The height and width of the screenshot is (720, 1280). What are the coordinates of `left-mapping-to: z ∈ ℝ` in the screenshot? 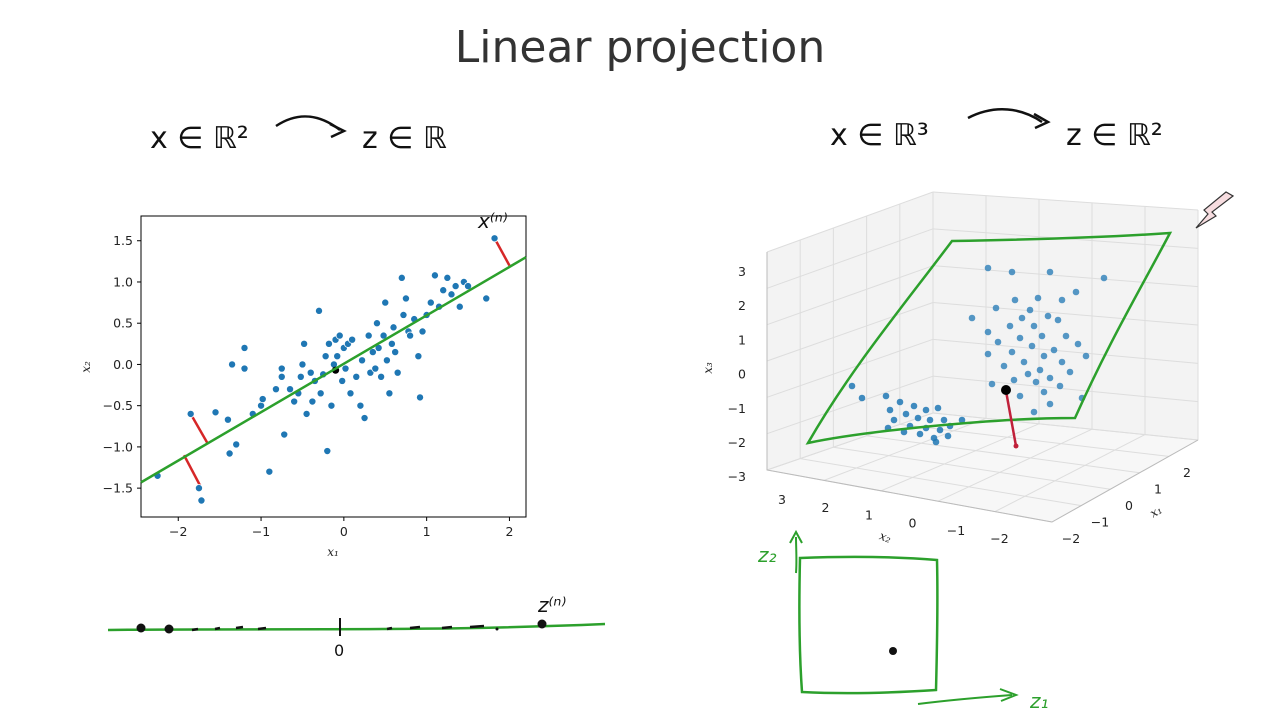 It's located at (404, 138).